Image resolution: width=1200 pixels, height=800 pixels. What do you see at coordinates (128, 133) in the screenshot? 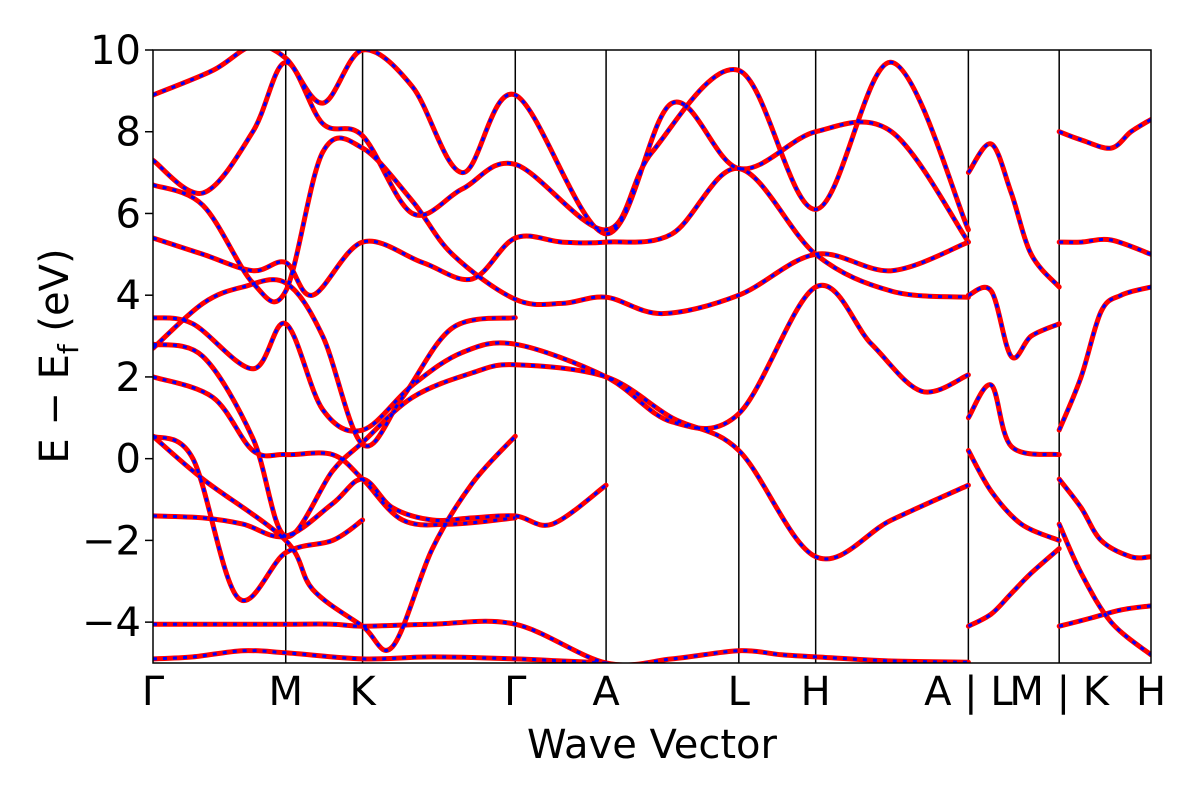
I see `y-tick-label: 8` at bounding box center [128, 133].